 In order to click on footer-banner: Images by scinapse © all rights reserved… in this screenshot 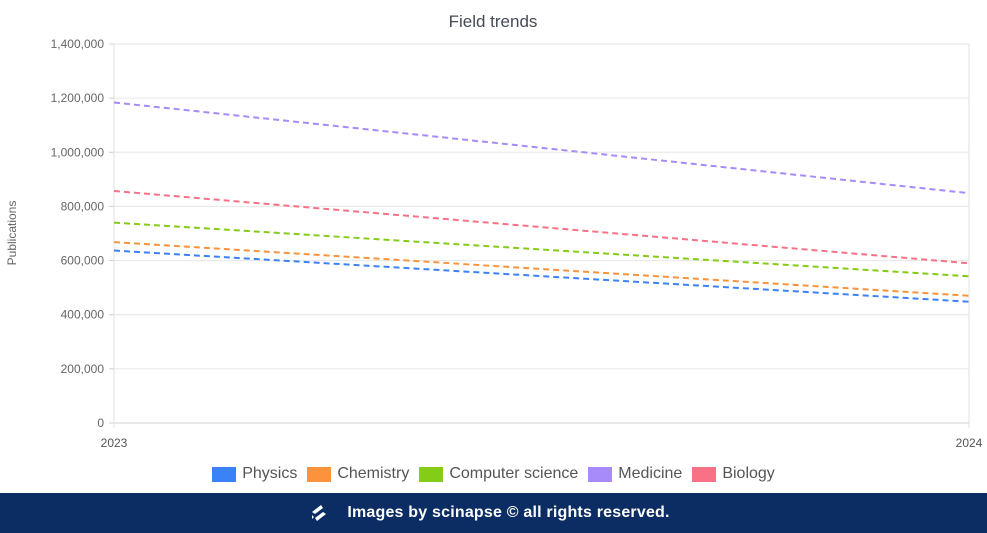, I will do `click(493, 513)`.